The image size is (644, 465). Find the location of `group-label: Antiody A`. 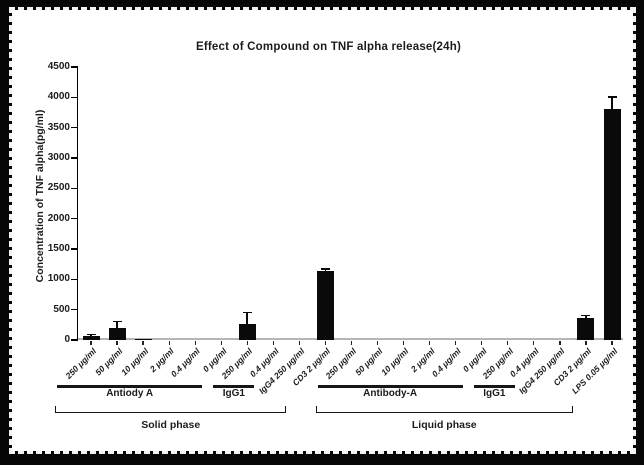

group-label: Antiody A is located at coordinates (130, 393).